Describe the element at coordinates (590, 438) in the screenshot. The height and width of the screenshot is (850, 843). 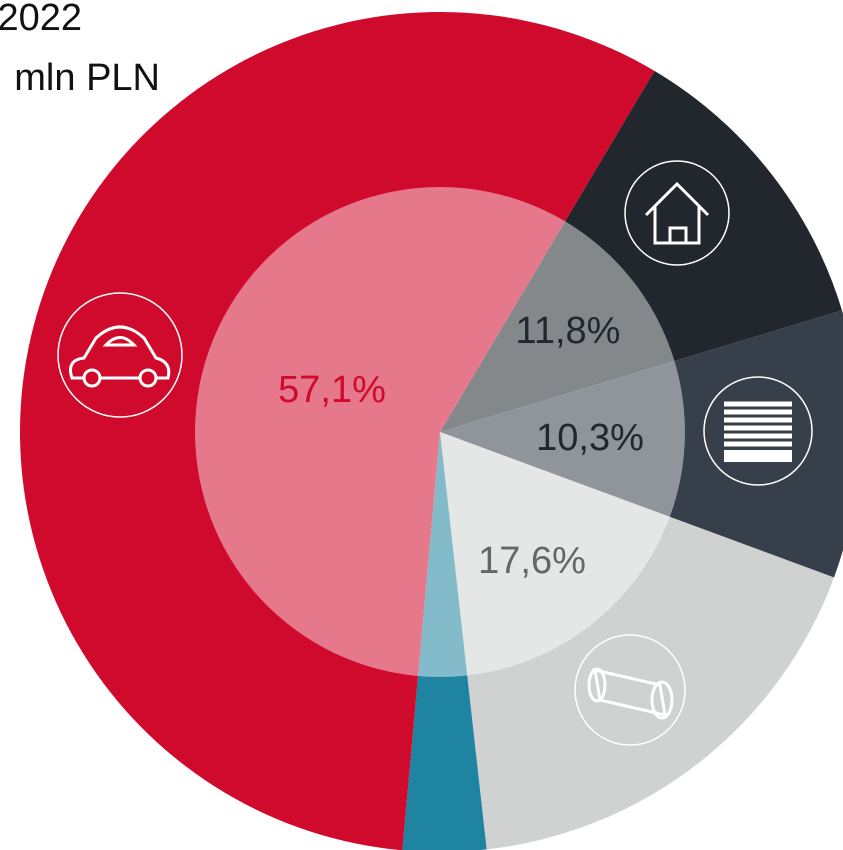
I see `value-label: 10,3%` at that location.